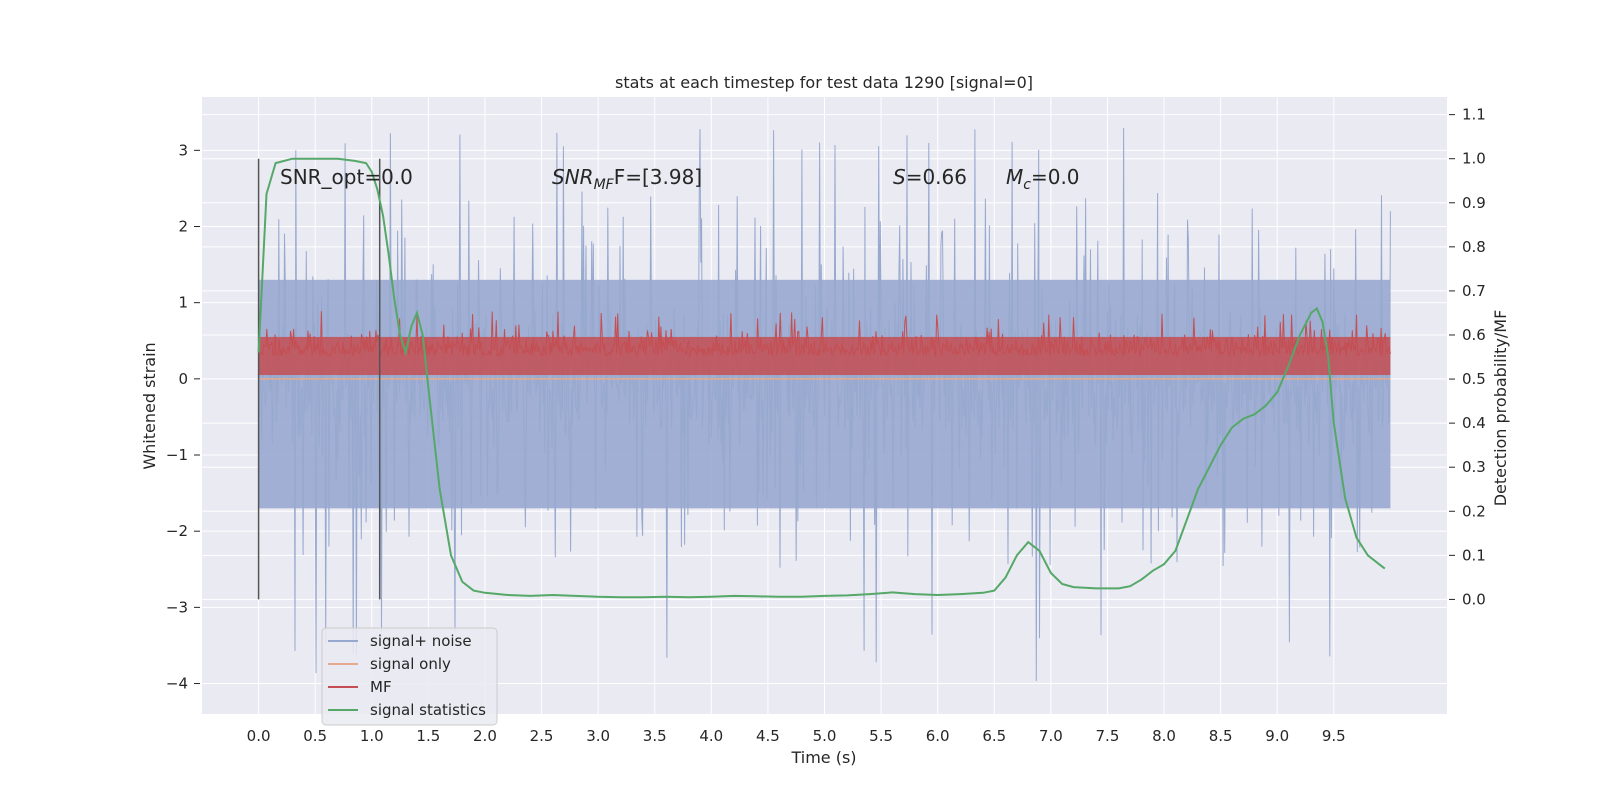 Image resolution: width=1600 pixels, height=800 pixels. Describe the element at coordinates (573, 177) in the screenshot. I see `annotation-snr-mf-symbol: SNR` at that location.